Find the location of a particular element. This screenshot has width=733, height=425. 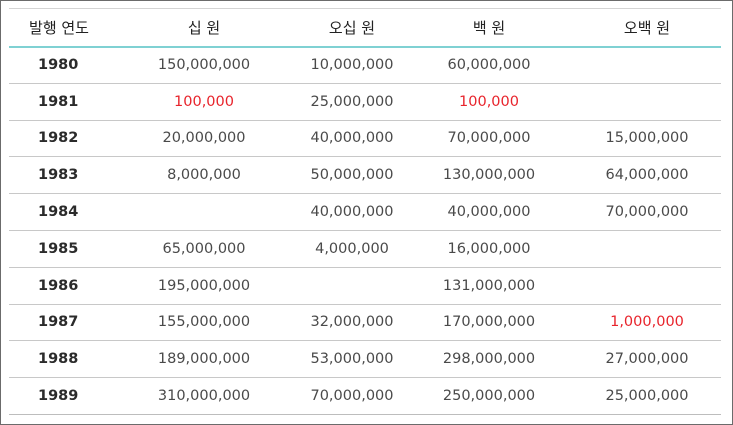

table-row: 1981 100,000 25,000,000 100,000 is located at coordinates (365, 102).